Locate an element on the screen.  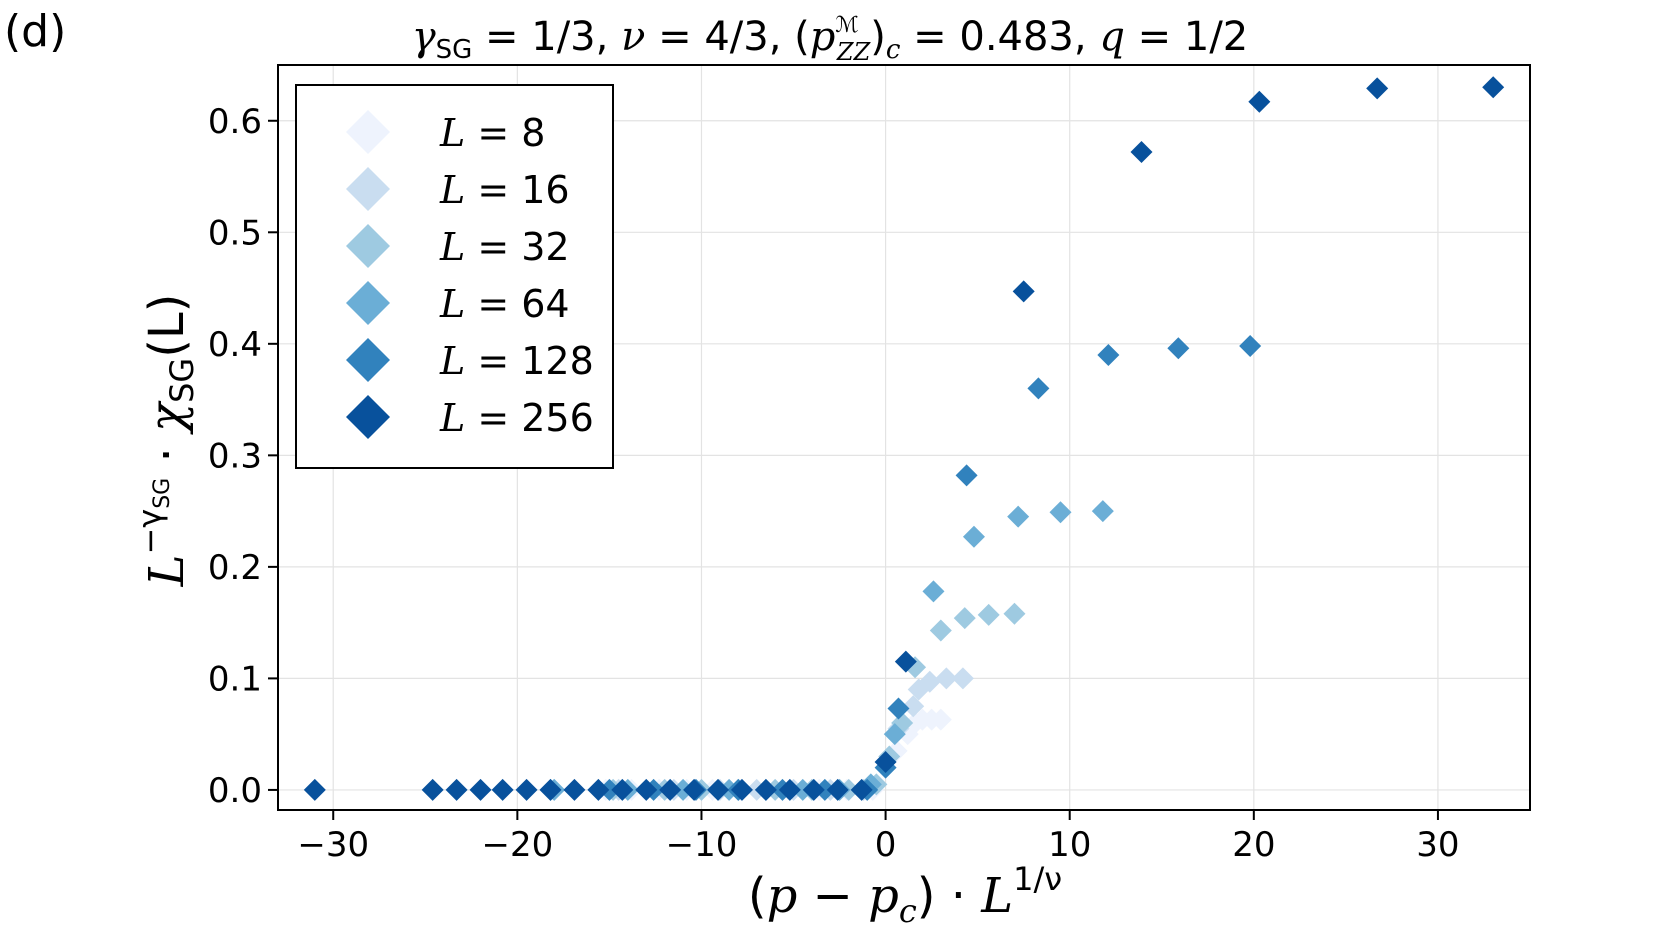
xlabel-p2: p is located at coordinates (883, 896).